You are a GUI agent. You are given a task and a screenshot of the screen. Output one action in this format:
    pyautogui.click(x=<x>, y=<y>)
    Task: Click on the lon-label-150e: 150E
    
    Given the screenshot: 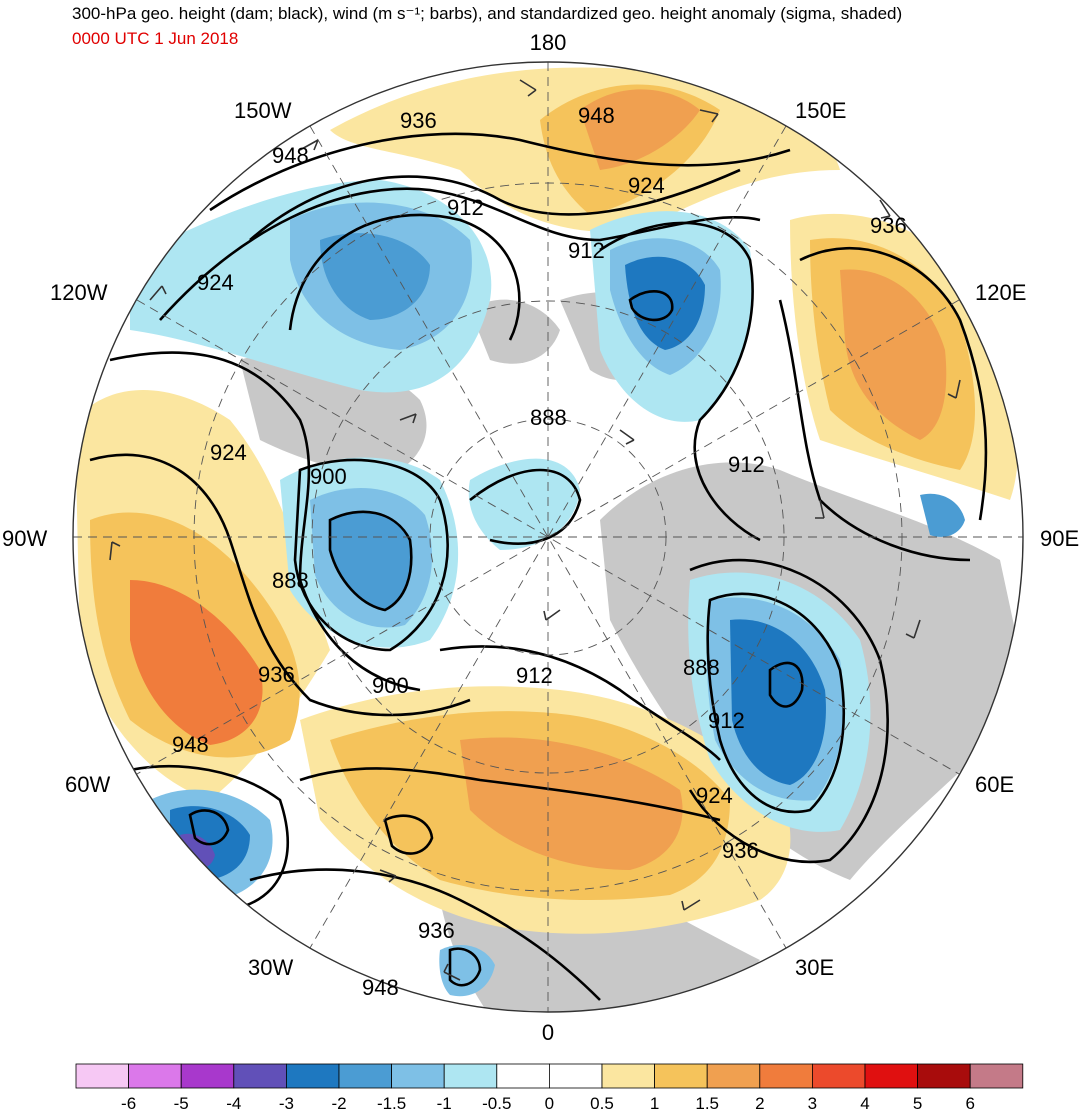 What is the action you would take?
    pyautogui.click(x=820, y=110)
    